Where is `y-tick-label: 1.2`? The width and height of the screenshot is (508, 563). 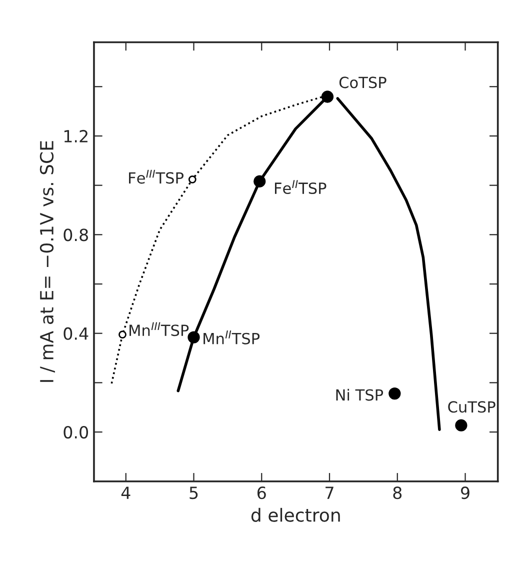
y-tick-label: 1.2 is located at coordinates (76, 136).